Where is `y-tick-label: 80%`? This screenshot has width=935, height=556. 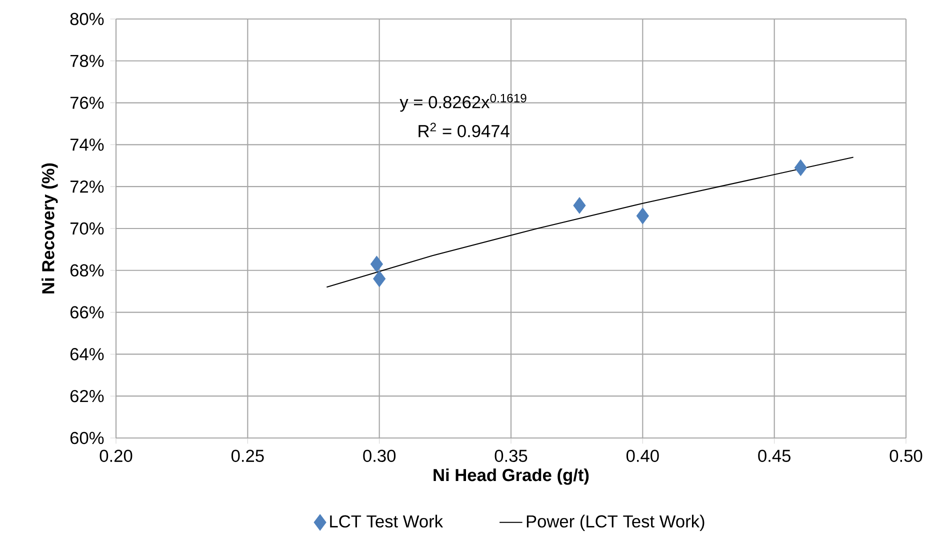
y-tick-label: 80% is located at coordinates (87, 19).